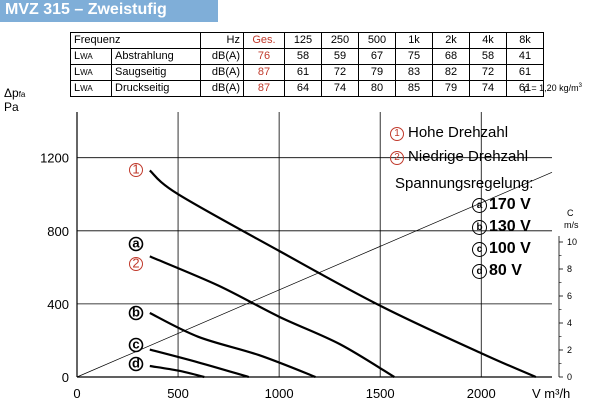 The image size is (600, 406). I want to click on legend-niedrige-label: Niedrige Drehzahl, so click(468, 156).